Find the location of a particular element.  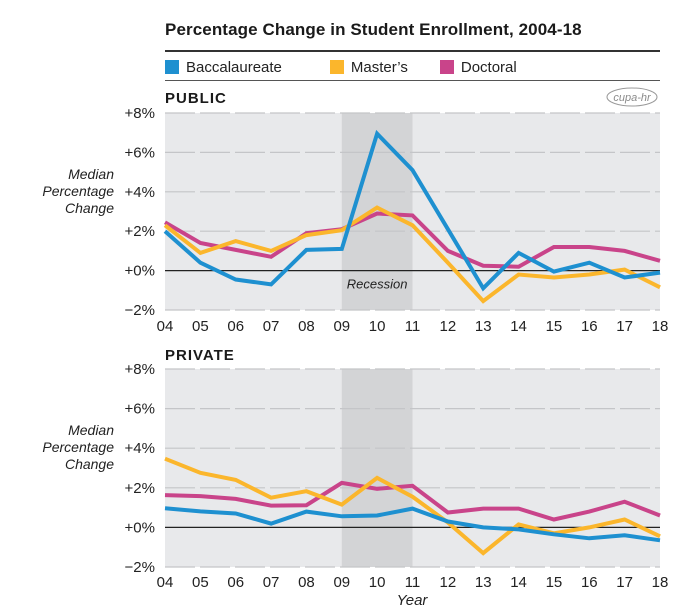

x-axis-label: Year is located at coordinates (413, 600).